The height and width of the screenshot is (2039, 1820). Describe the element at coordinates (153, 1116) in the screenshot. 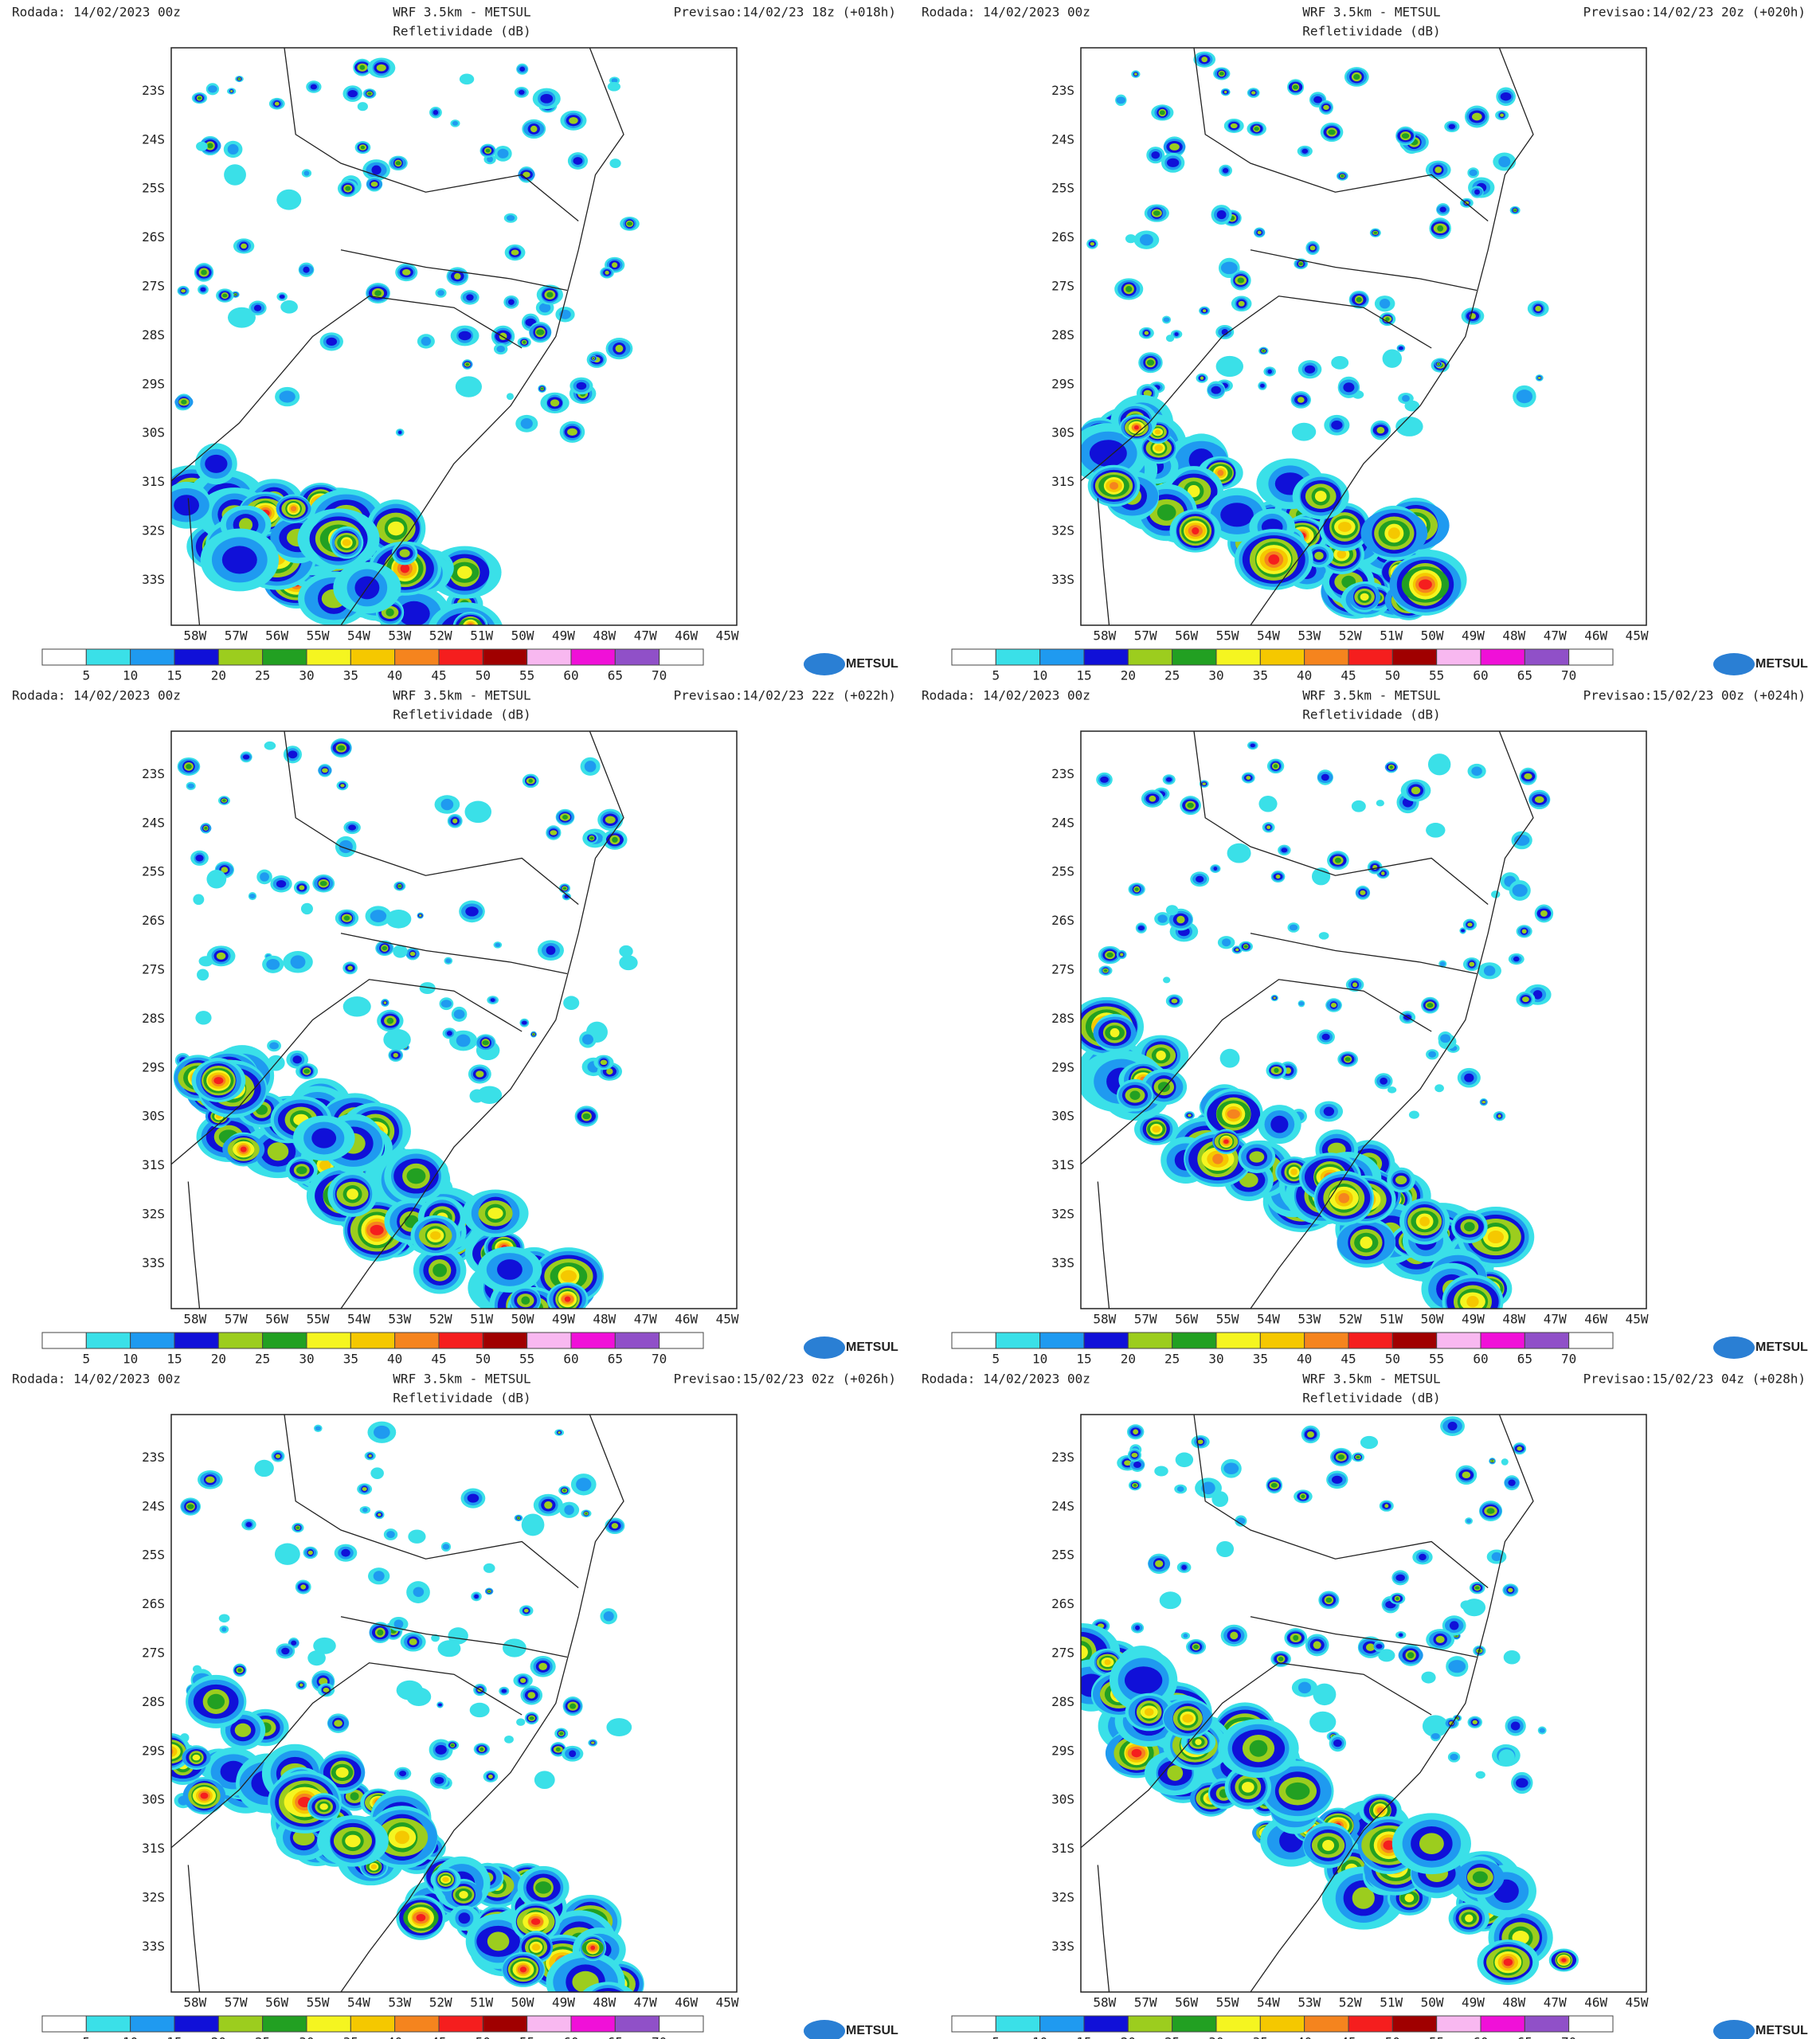

I see `lat-label: 30S` at that location.